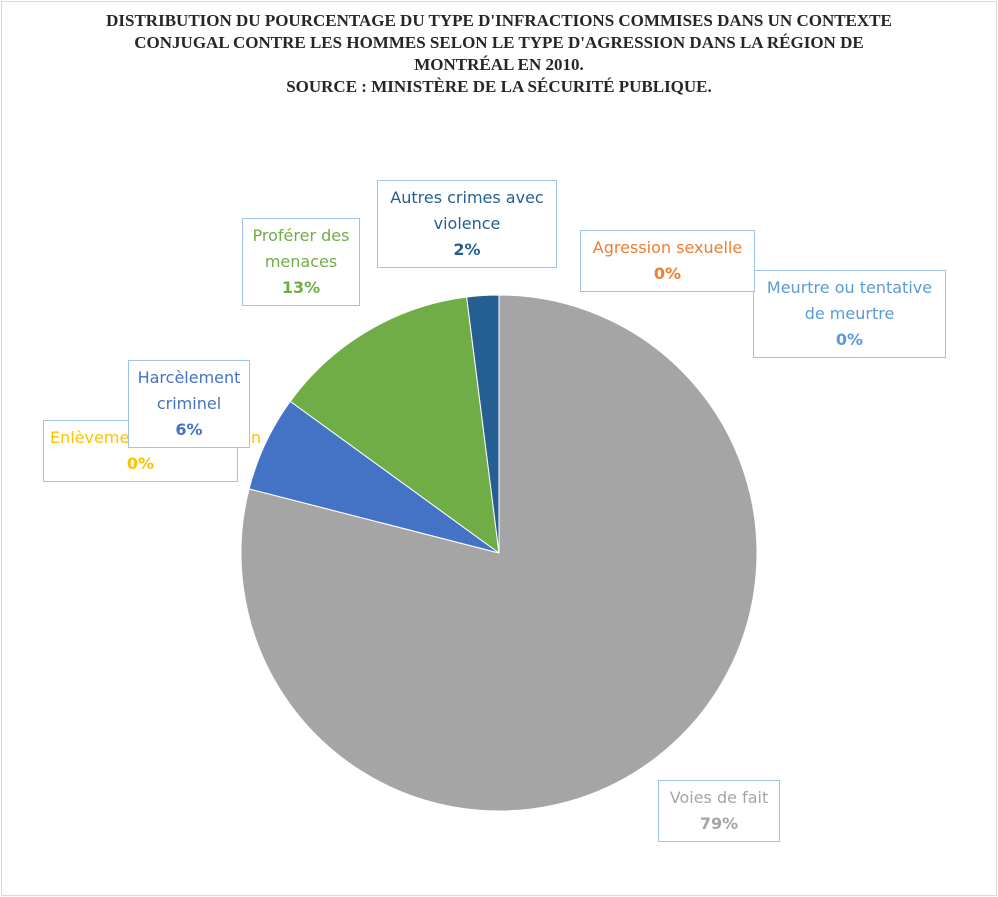  I want to click on label-value: 13%, so click(301, 287).